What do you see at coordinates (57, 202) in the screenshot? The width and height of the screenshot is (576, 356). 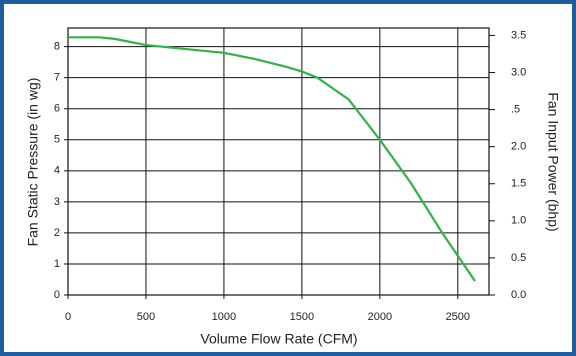 I see `y-tick-label: 3` at bounding box center [57, 202].